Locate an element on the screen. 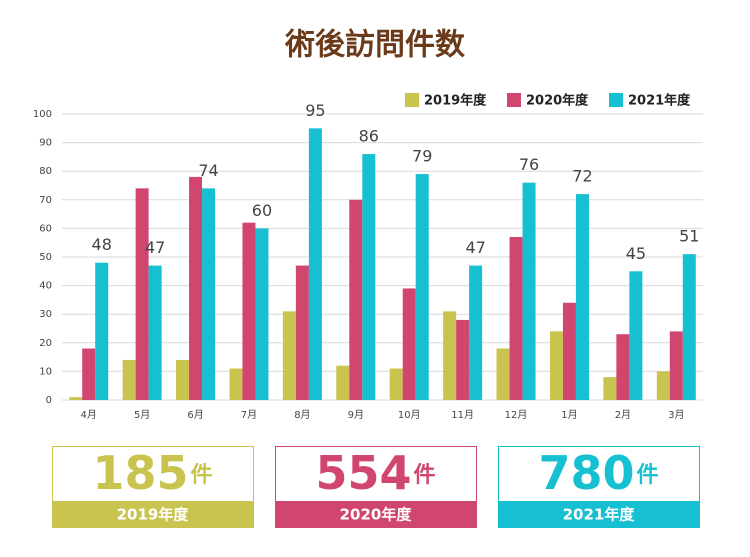 The height and width of the screenshot is (557, 750). summary-label: 2019年度 is located at coordinates (153, 515).